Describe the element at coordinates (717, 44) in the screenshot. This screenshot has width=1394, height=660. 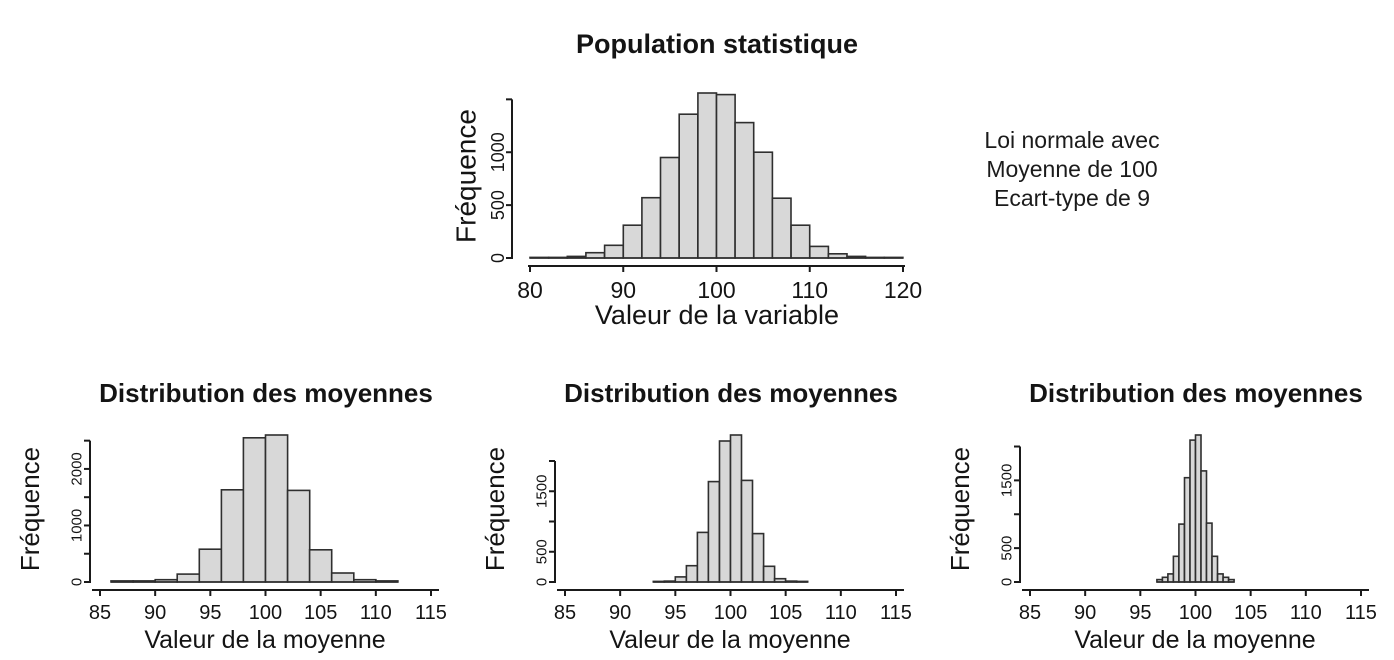
I see `chart-title: Population statistique` at that location.